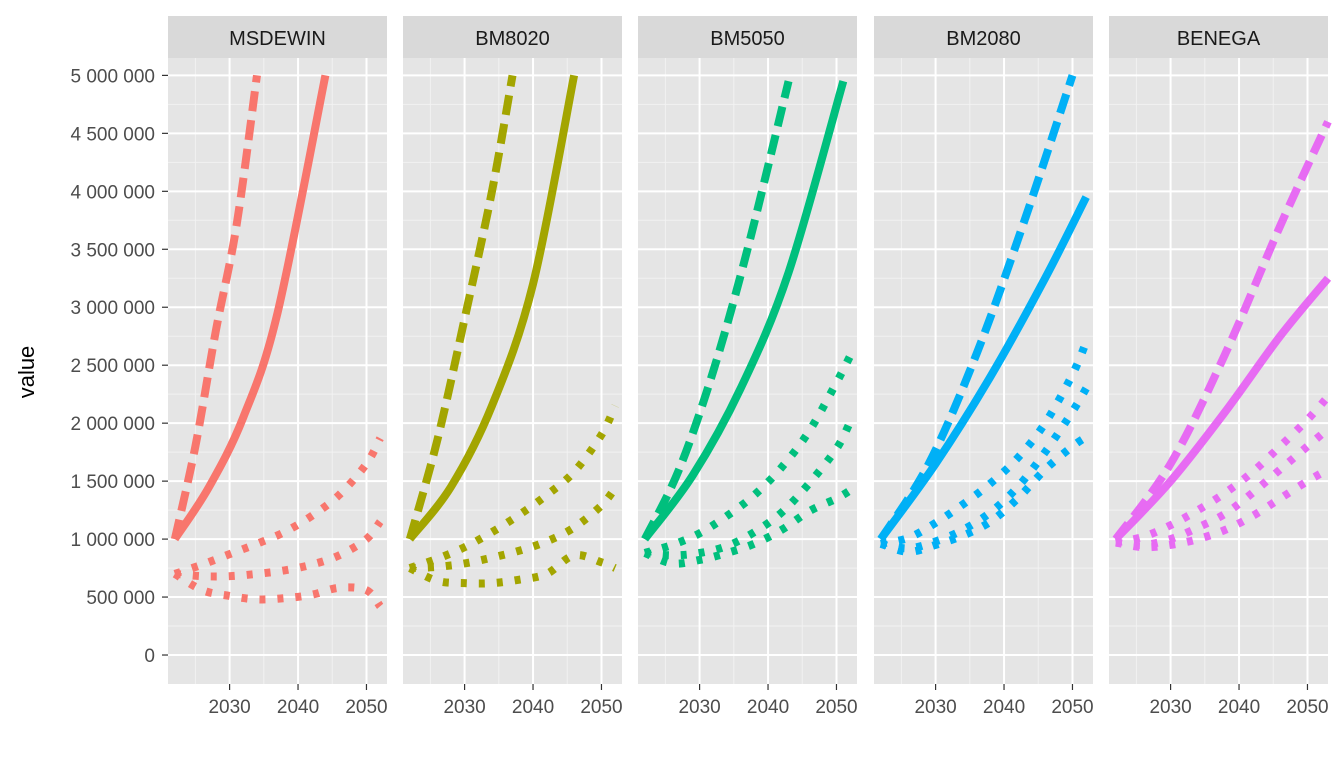  What do you see at coordinates (149, 656) in the screenshot?
I see `y-tick-label: 0` at bounding box center [149, 656].